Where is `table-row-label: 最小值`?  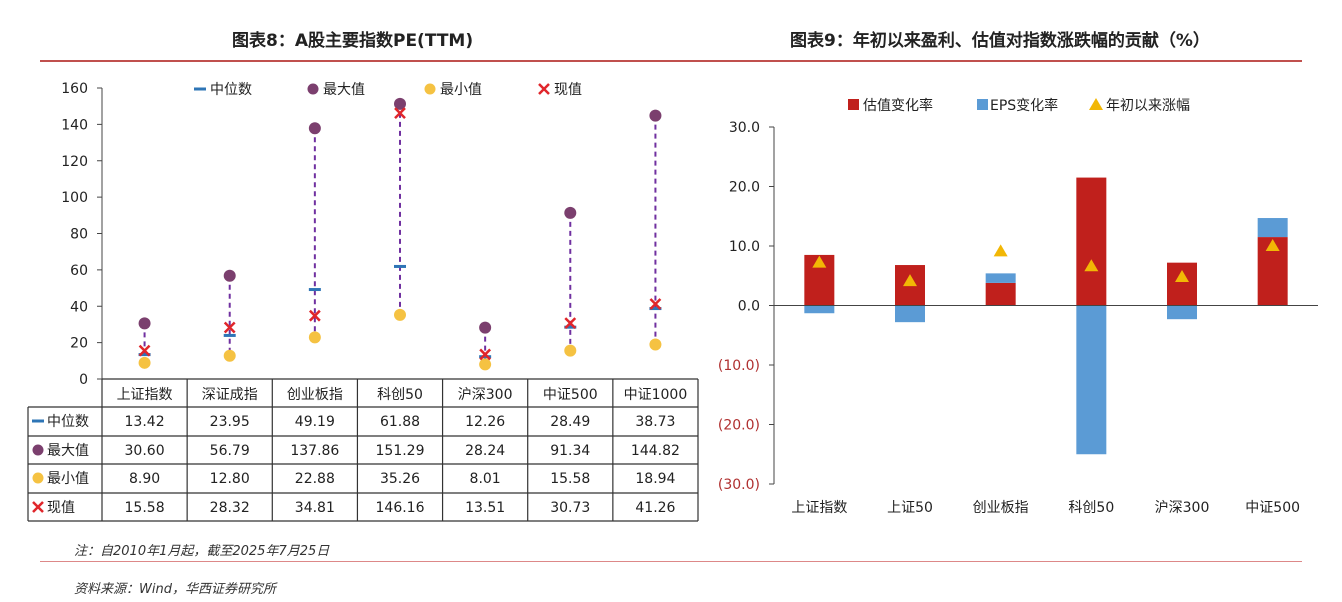 table-row-label: 最小值 is located at coordinates (68, 479).